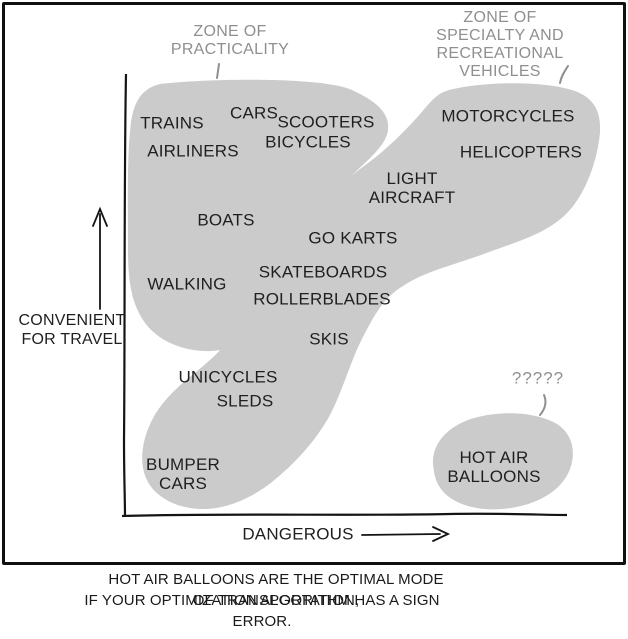 This screenshot has width=628, height=639. I want to click on item-label-bicycles: BICYCLES, so click(308, 142).